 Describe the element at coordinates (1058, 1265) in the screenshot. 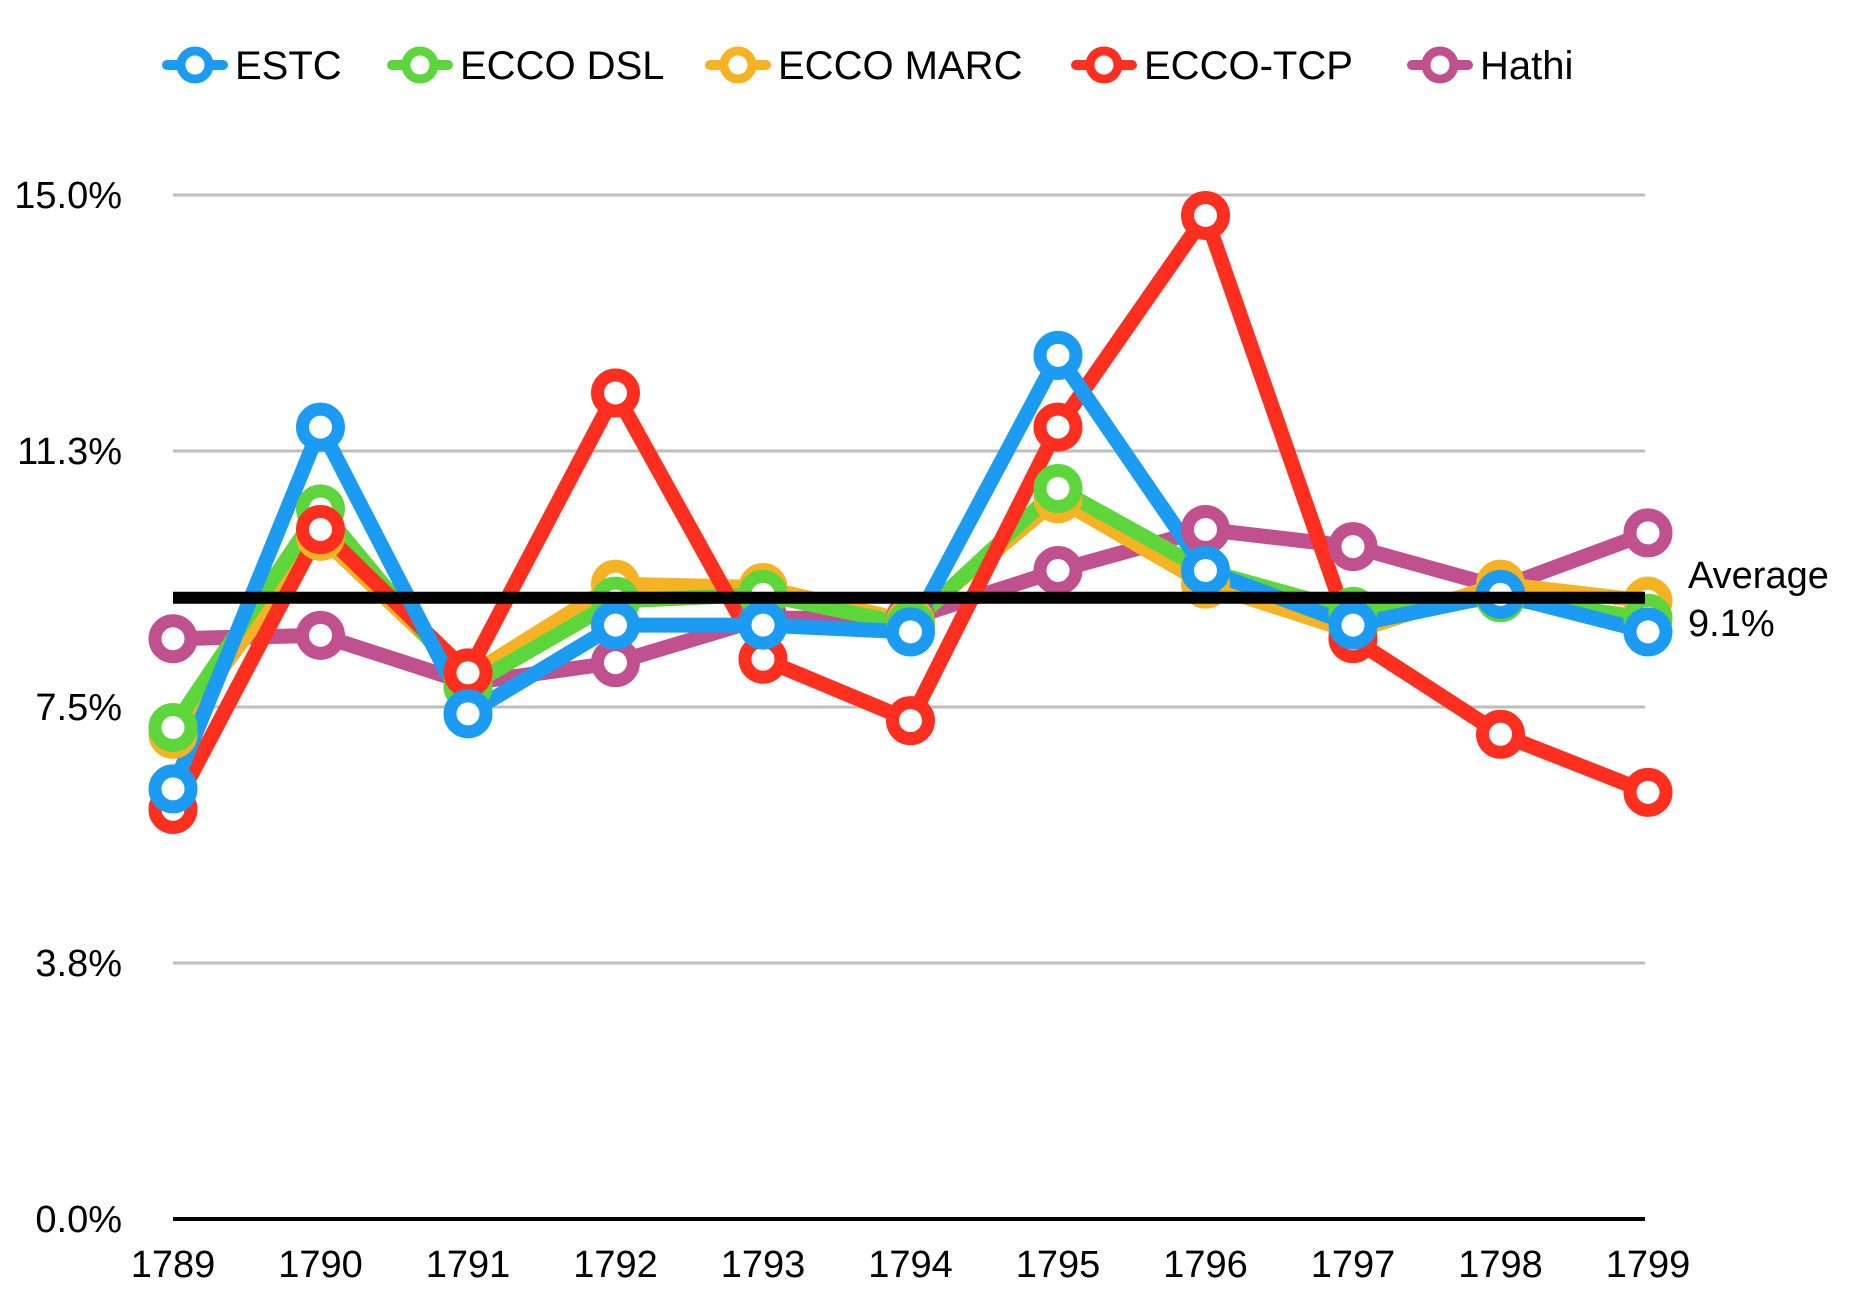

I see `x-tick-label: 1795` at that location.